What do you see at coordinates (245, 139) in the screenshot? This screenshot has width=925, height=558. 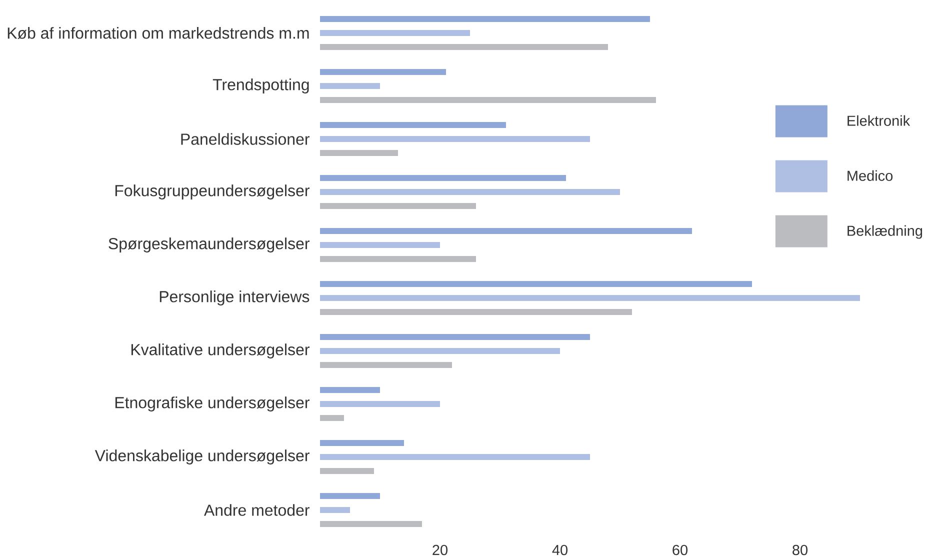 I see `y-tick-label: Paneldiskussioner` at bounding box center [245, 139].